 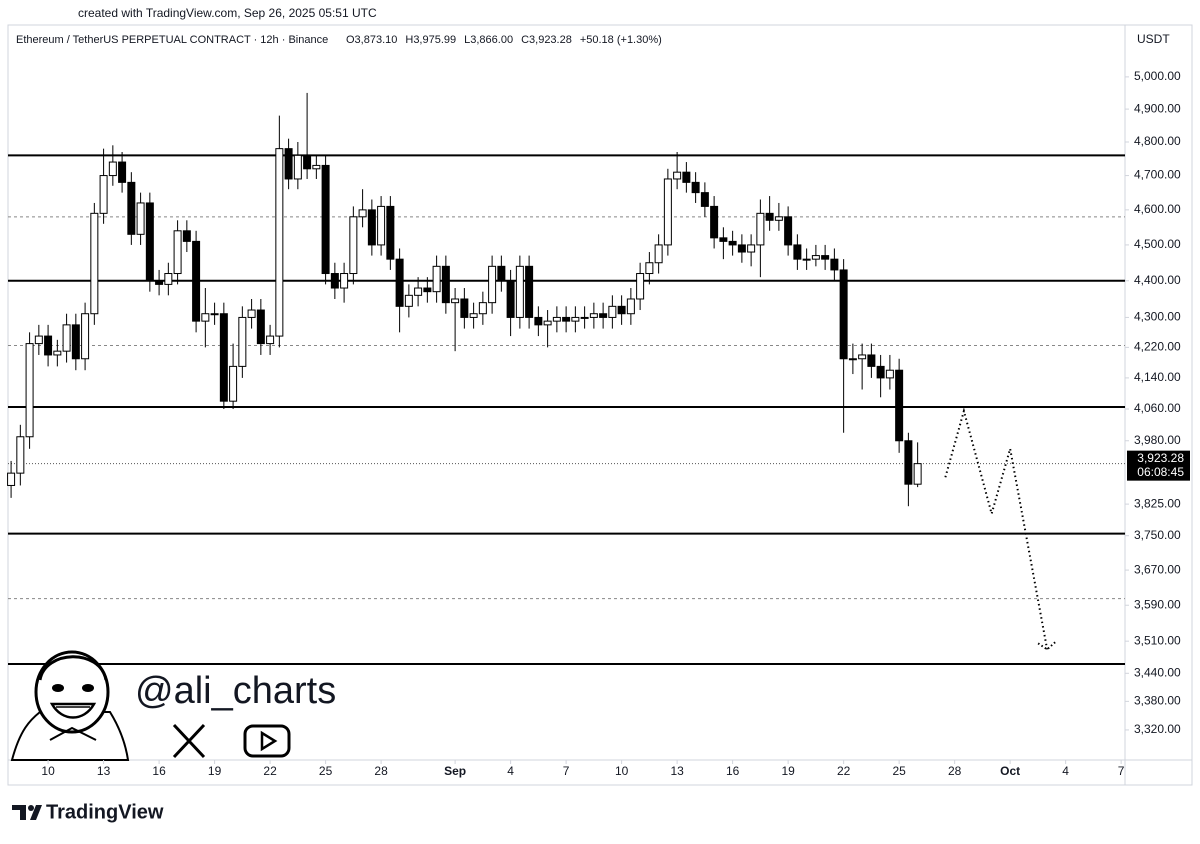 I want to click on x-tick-label: 22, so click(x=270, y=771).